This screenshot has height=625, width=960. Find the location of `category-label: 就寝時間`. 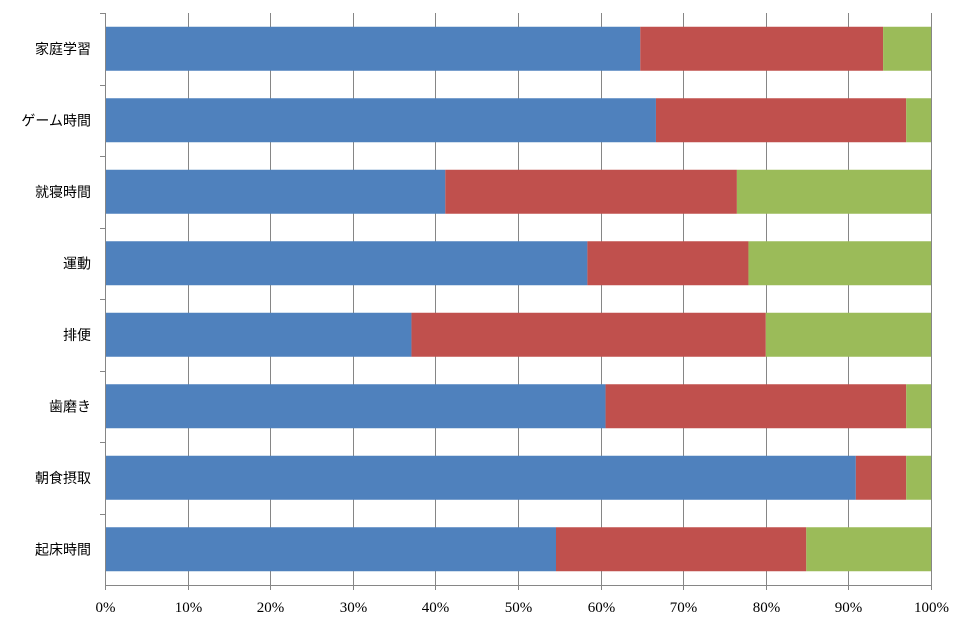

category-label: 就寝時間 is located at coordinates (63, 192).